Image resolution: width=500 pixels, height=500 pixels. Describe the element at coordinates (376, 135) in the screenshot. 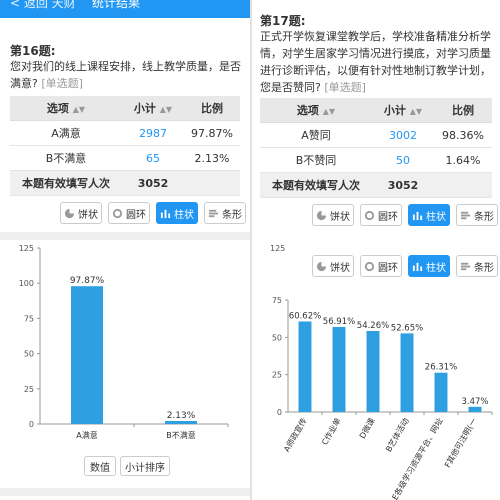

I see `table-row: A赞同 3002 98.36%` at that location.